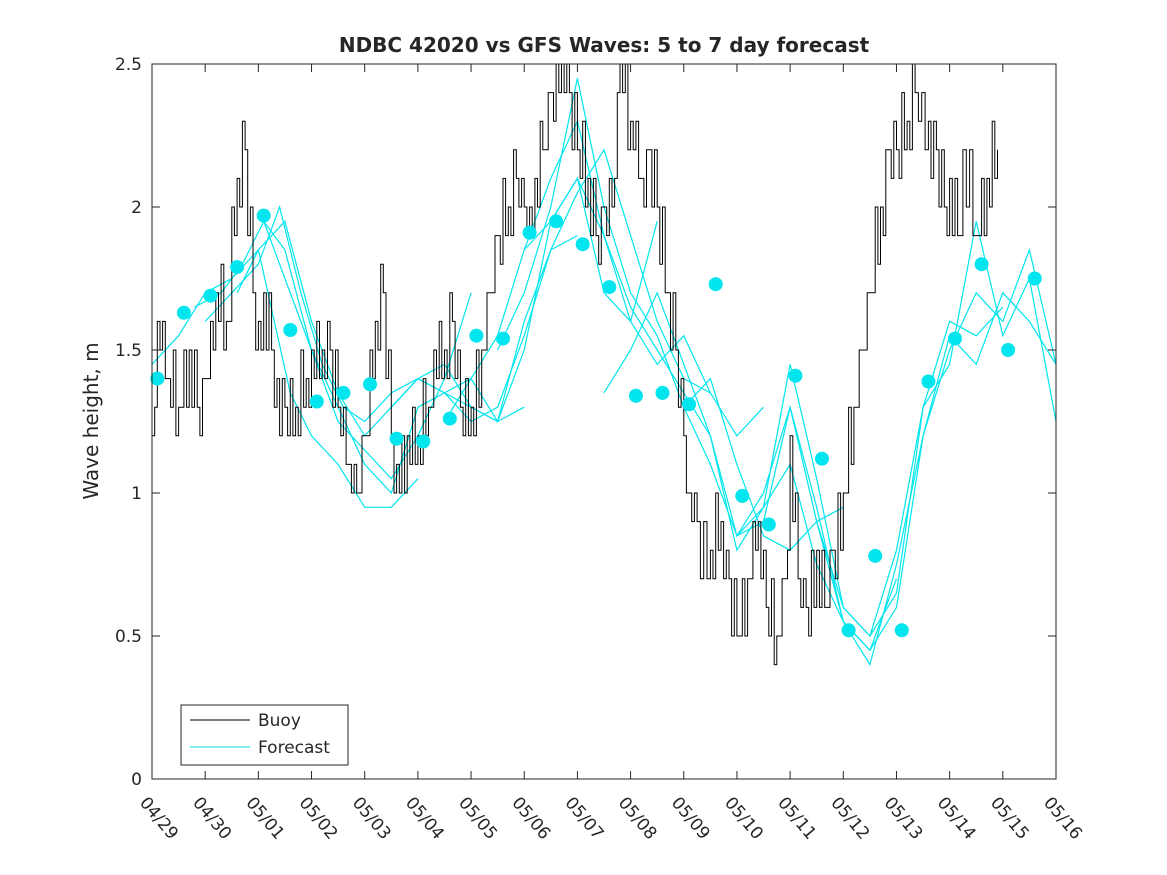 The image size is (1167, 875). I want to click on y-tick-label: 0.5, so click(128, 637).